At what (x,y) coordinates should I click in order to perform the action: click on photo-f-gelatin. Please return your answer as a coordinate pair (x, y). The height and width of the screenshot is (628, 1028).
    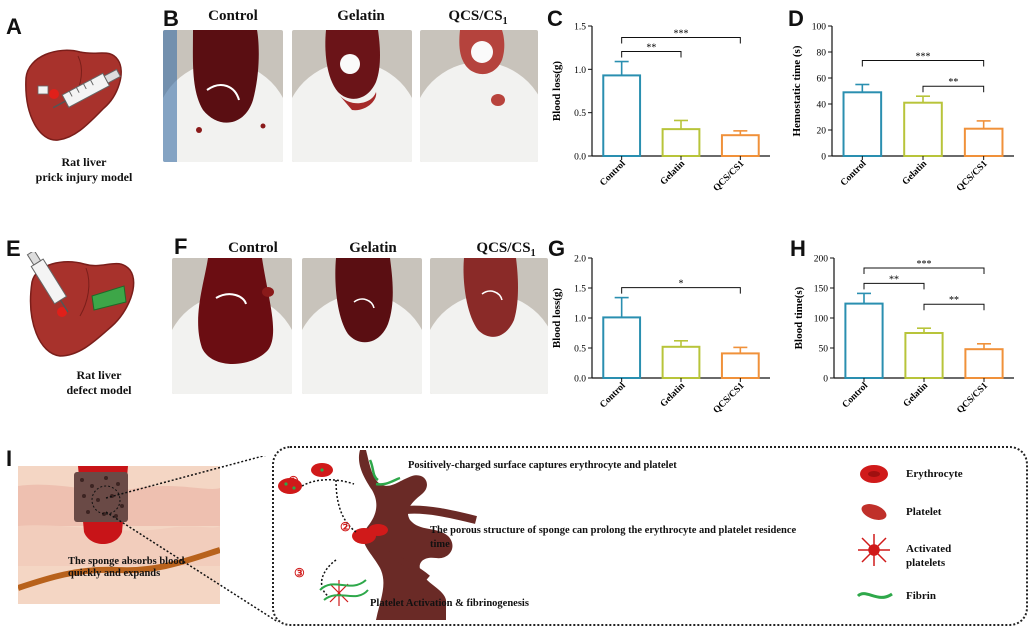
    Looking at the image, I should click on (362, 326).